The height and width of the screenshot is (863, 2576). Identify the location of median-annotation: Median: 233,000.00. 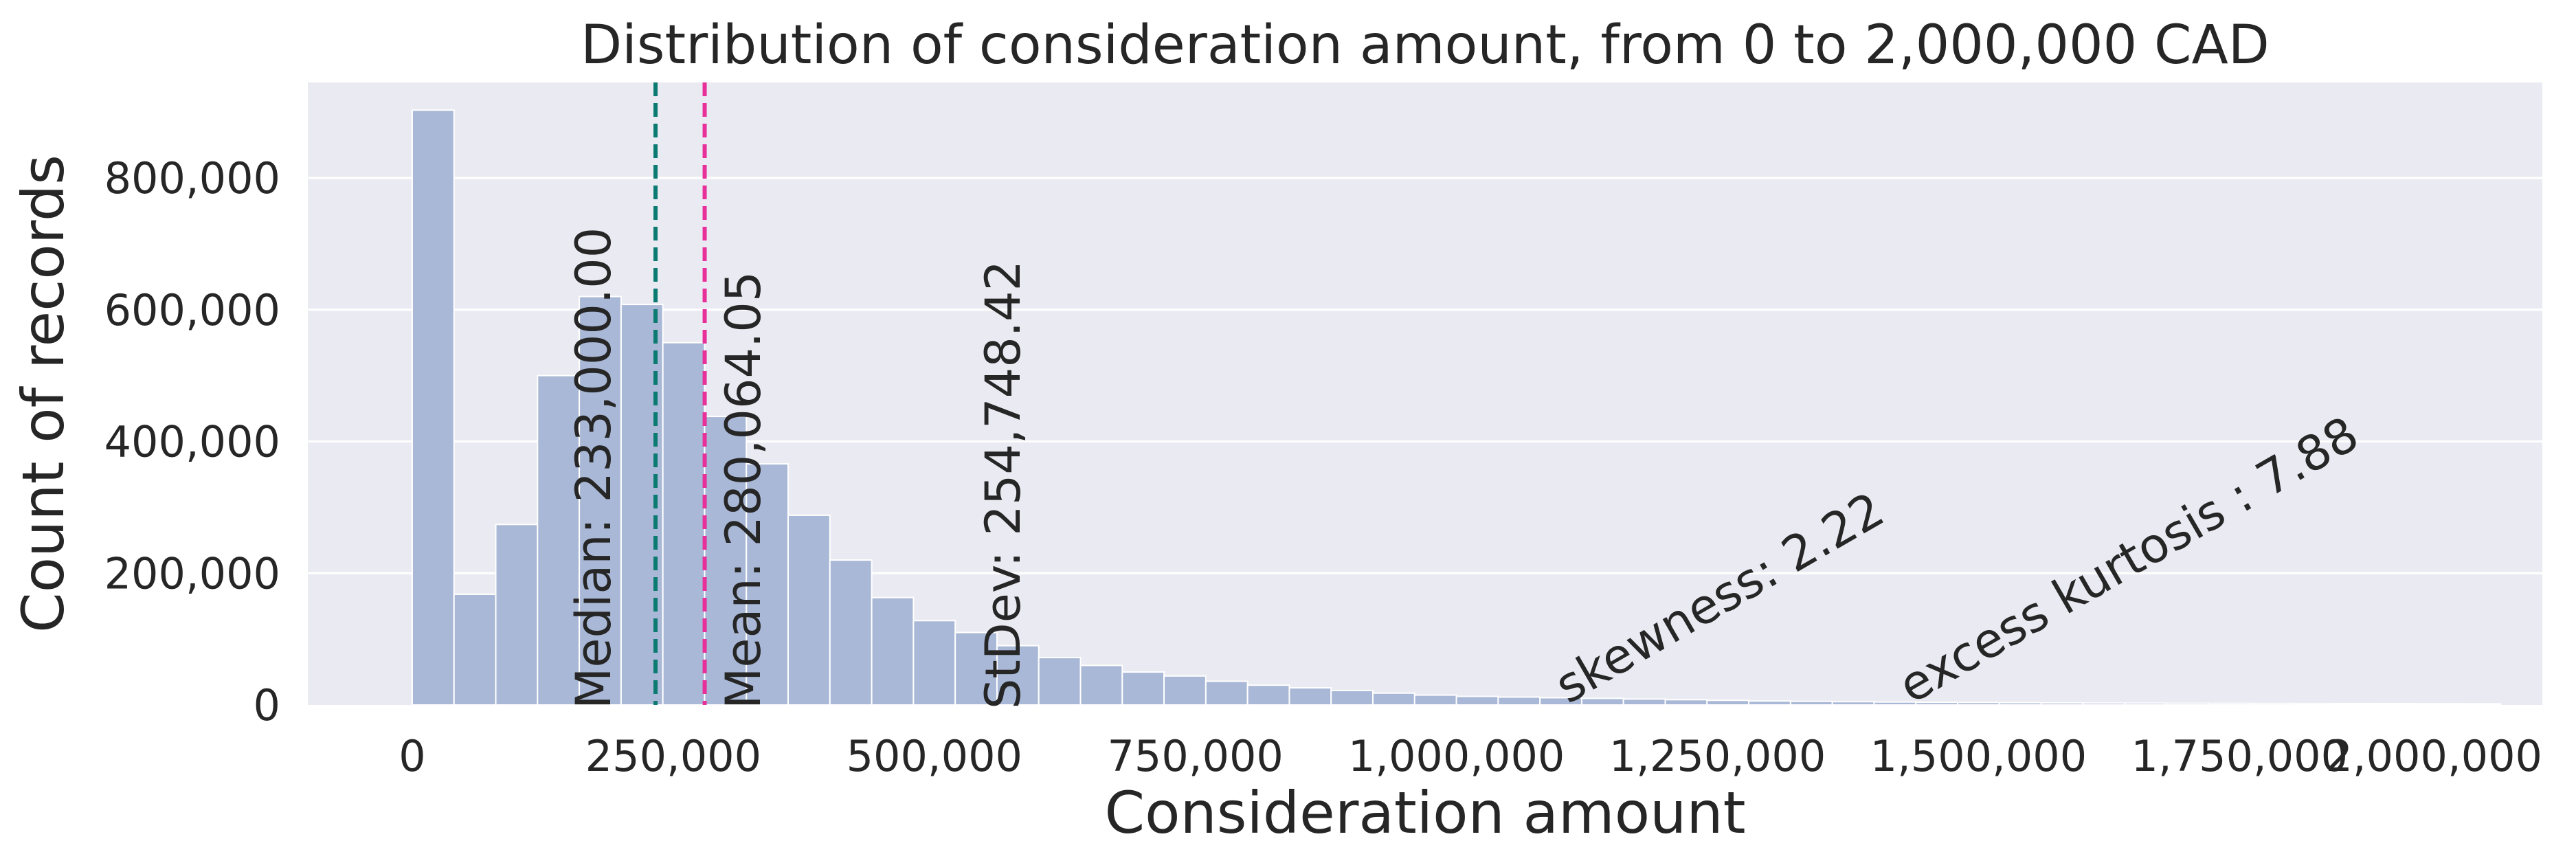
(593, 468).